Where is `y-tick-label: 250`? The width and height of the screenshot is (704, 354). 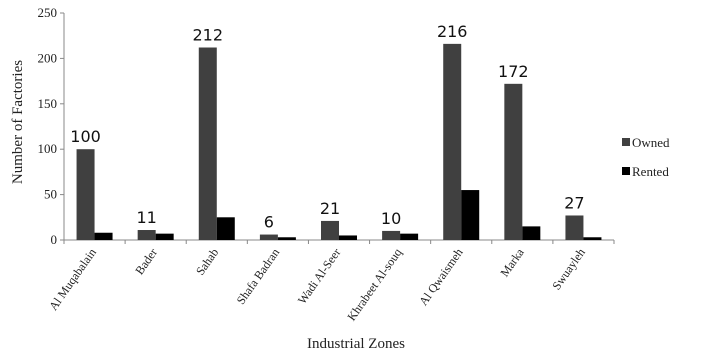
y-tick-label: 250 is located at coordinates (48, 12).